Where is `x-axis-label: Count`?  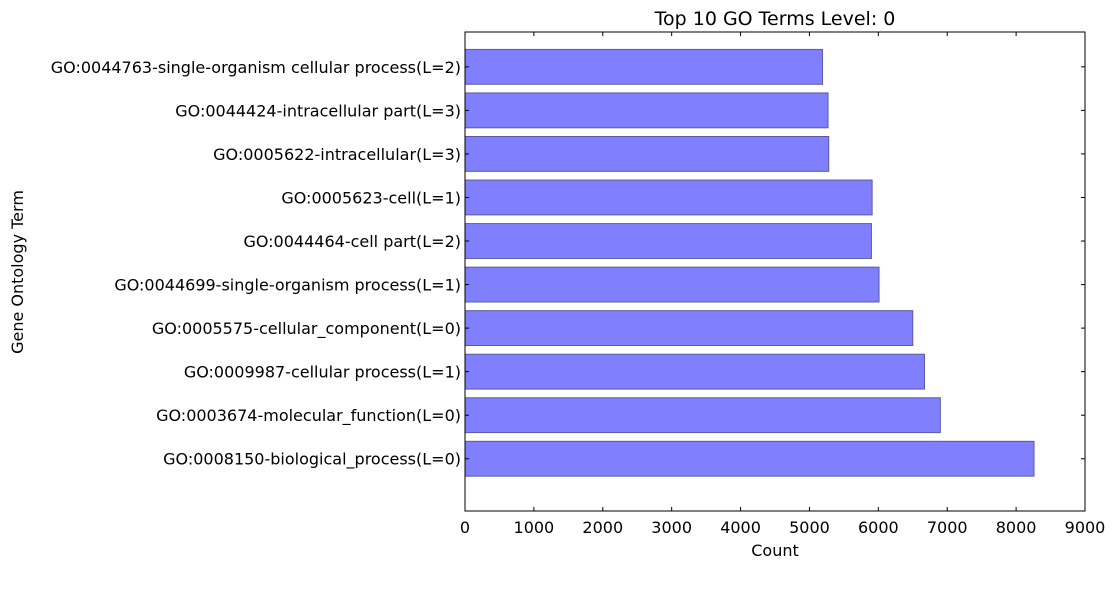
x-axis-label: Count is located at coordinates (775, 550).